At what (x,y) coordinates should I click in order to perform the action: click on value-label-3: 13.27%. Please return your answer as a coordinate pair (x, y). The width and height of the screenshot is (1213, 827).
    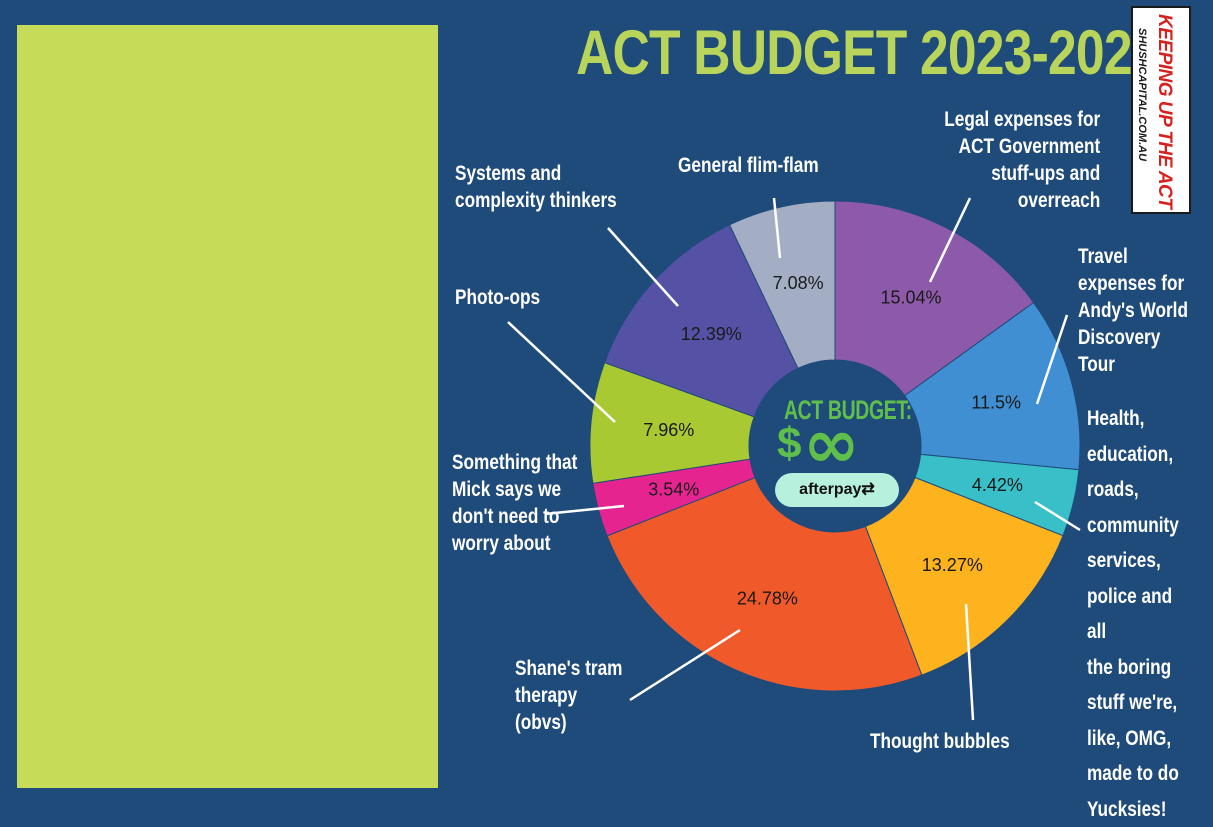
    Looking at the image, I should click on (952, 565).